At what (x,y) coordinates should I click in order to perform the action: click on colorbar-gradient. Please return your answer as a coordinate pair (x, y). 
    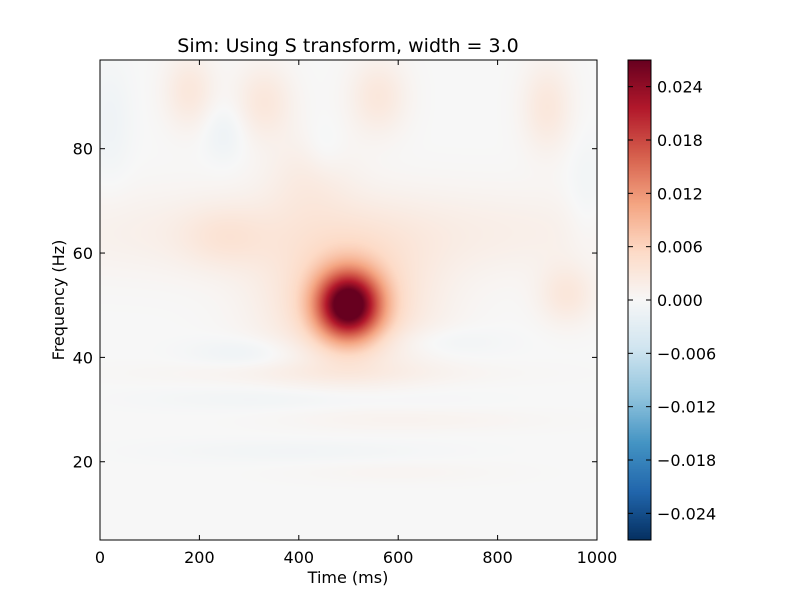
    Looking at the image, I should click on (639, 300).